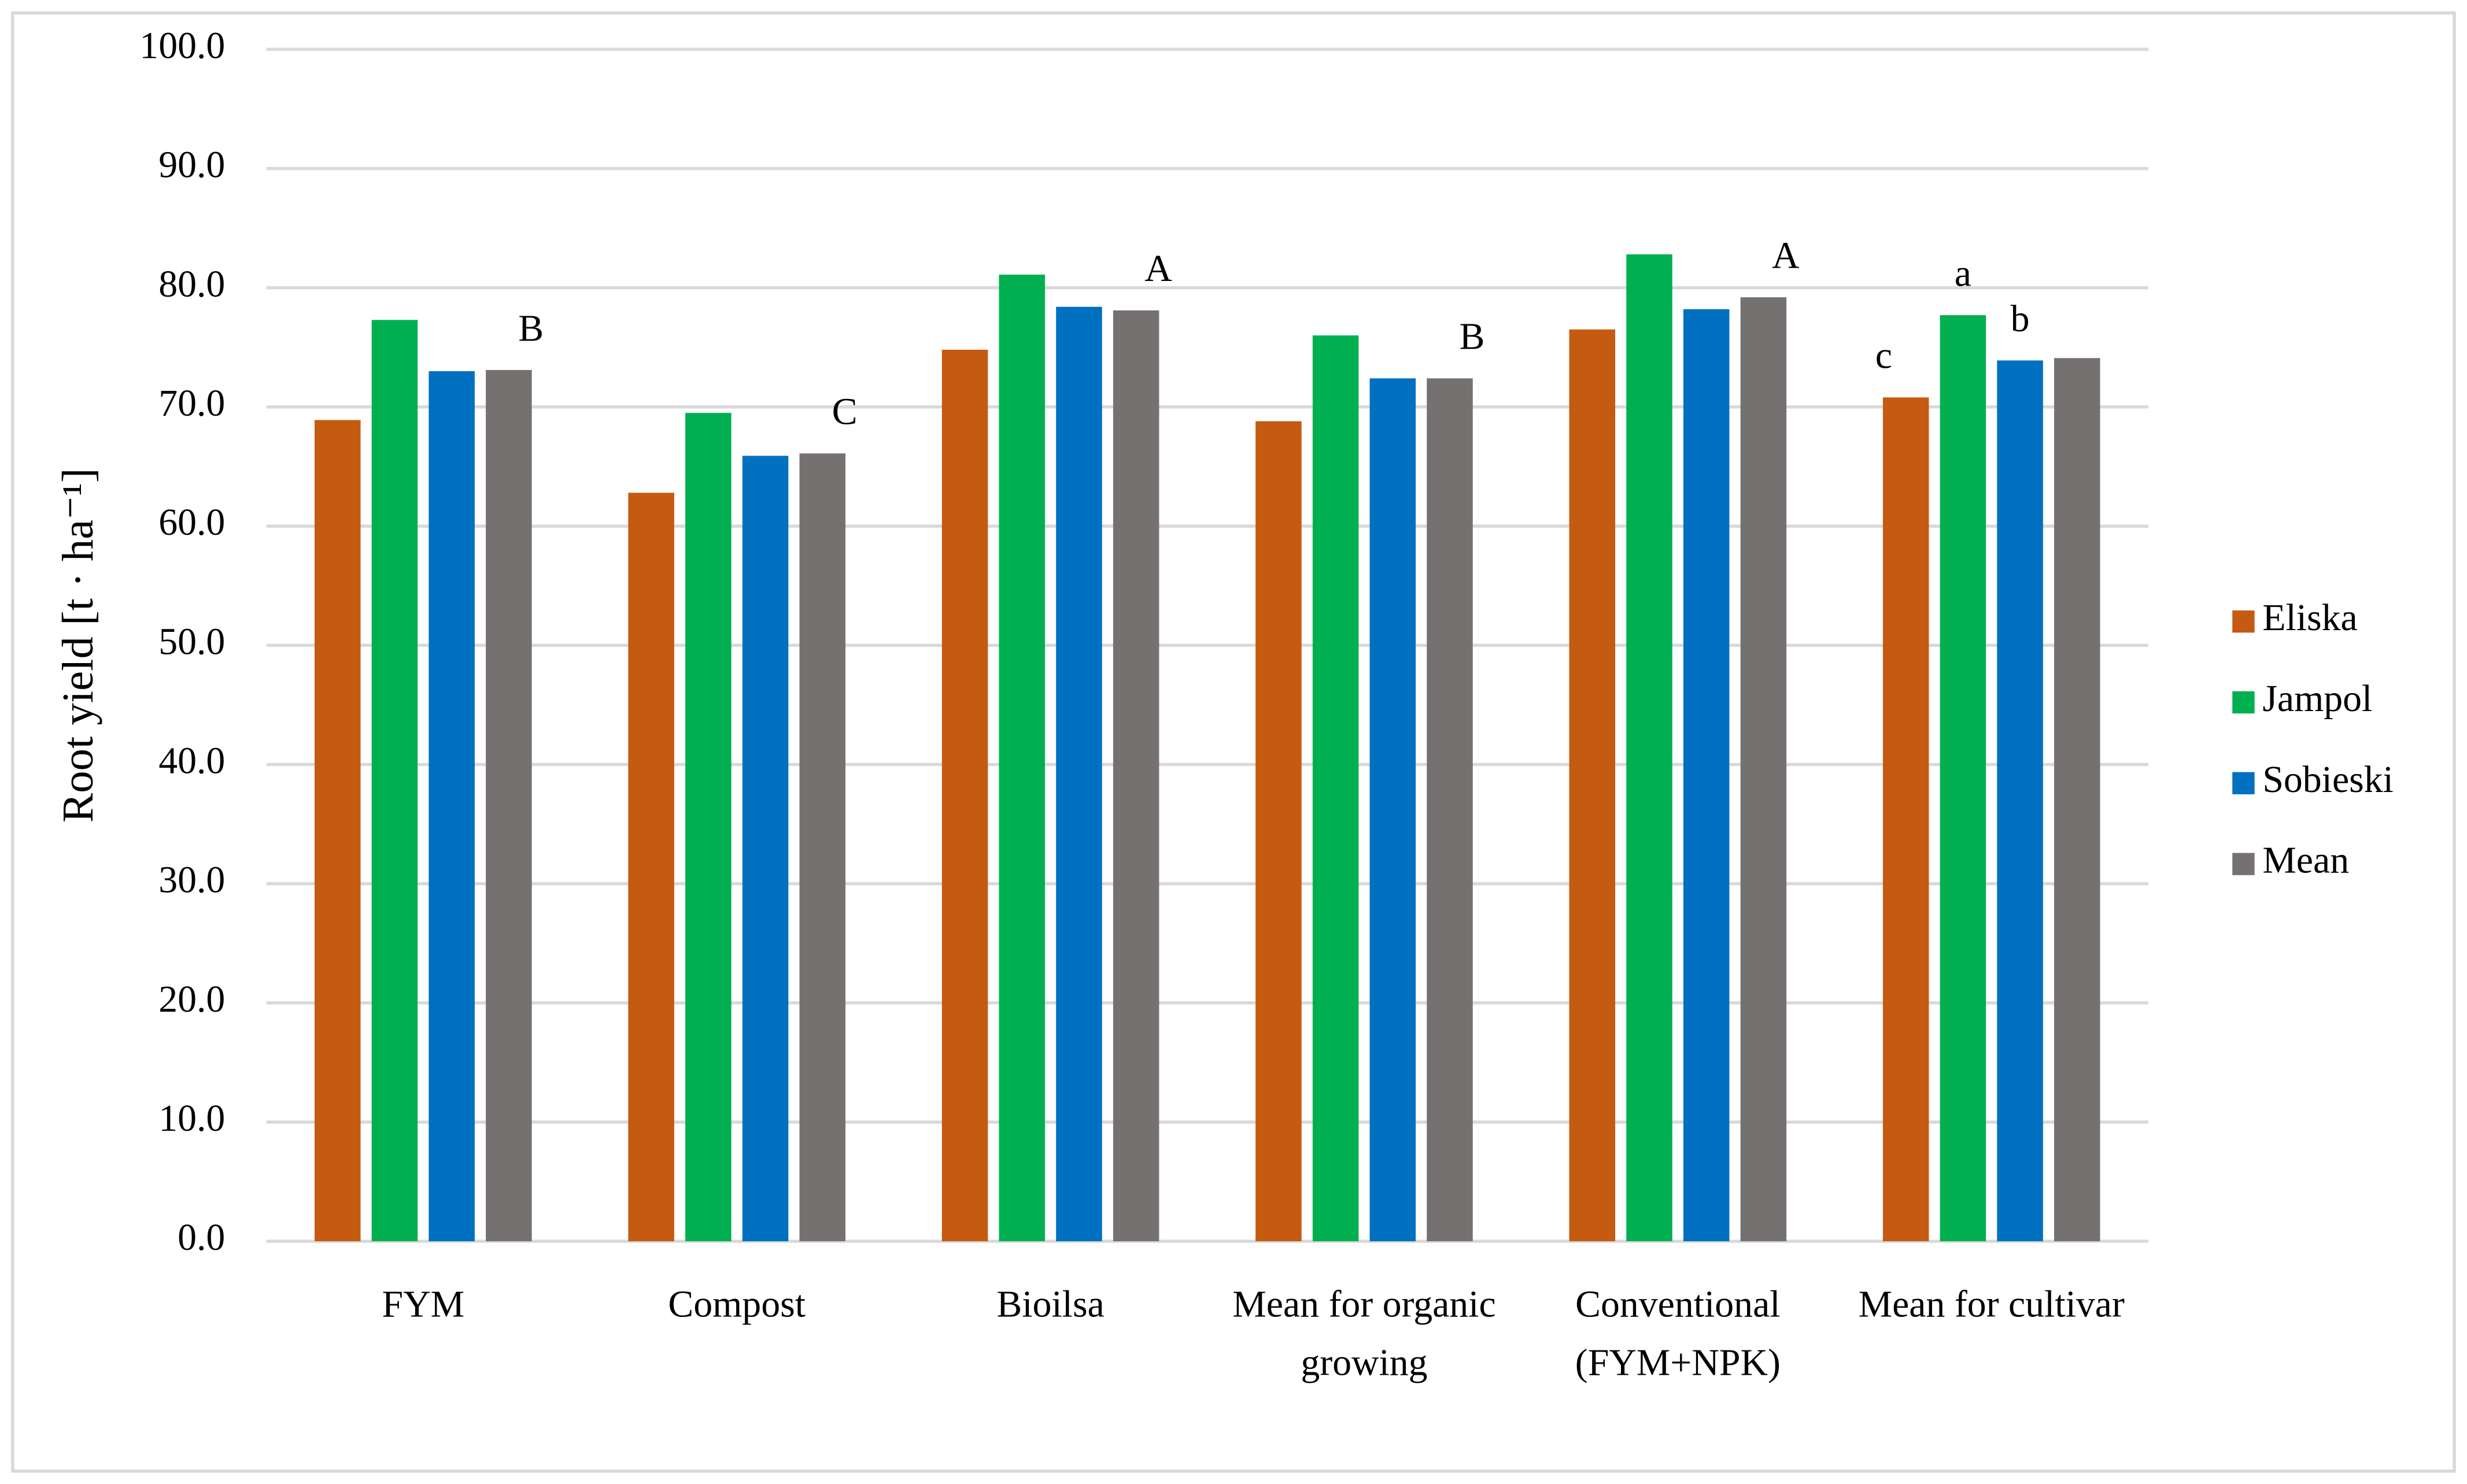 The height and width of the screenshot is (1484, 2467). I want to click on y-tick-label: 50.0, so click(192, 641).